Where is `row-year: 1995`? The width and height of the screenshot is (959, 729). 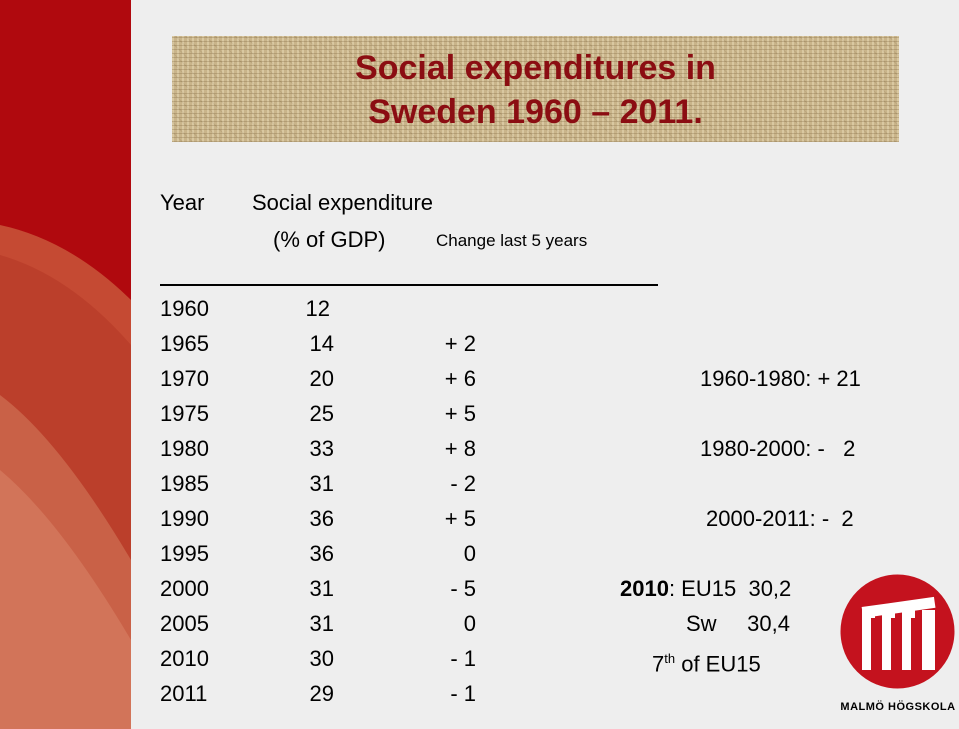 row-year: 1995 is located at coordinates (184, 553).